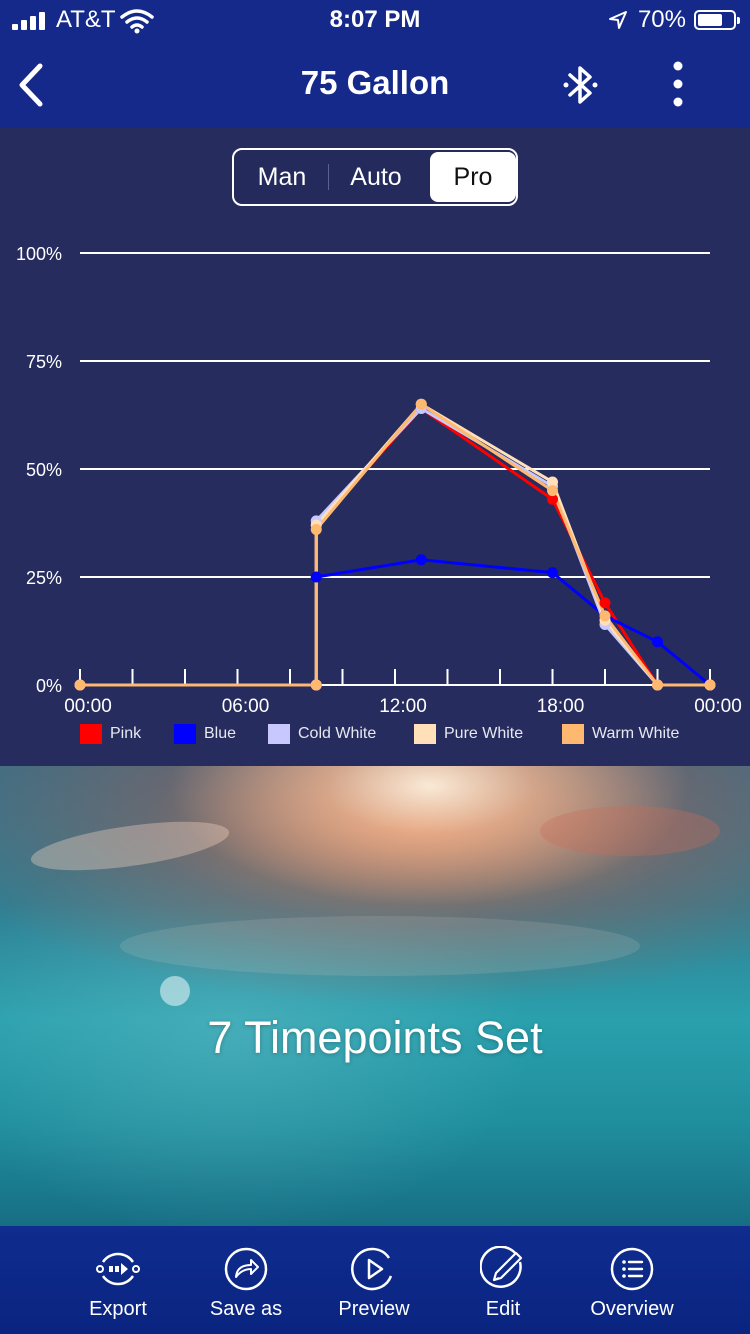 Image resolution: width=750 pixels, height=1334 pixels. I want to click on edit-button: Edit, so click(503, 1283).